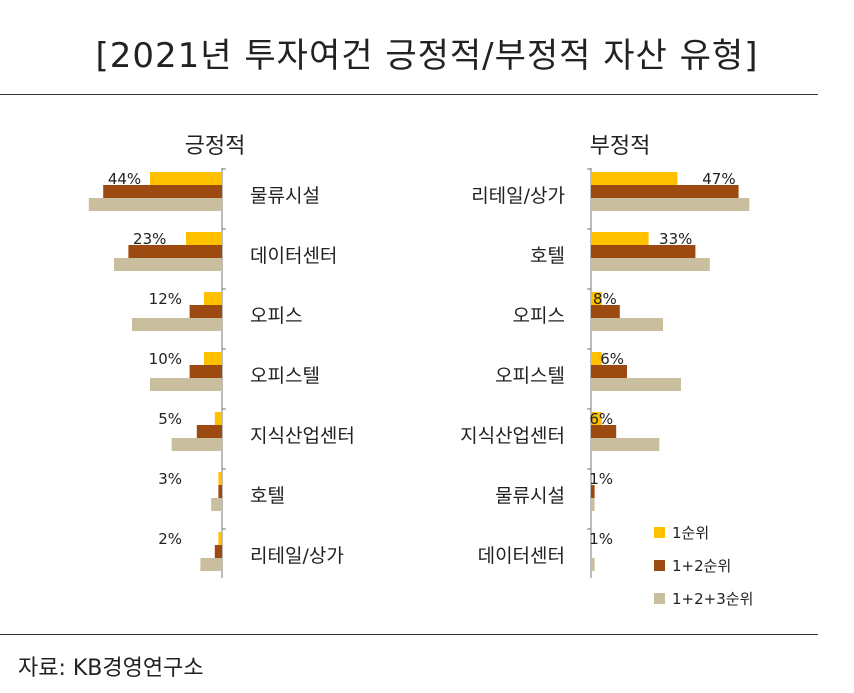 This screenshot has width=854, height=693. Describe the element at coordinates (659, 598) in the screenshot. I see `legend-swatch-rank123` at that location.